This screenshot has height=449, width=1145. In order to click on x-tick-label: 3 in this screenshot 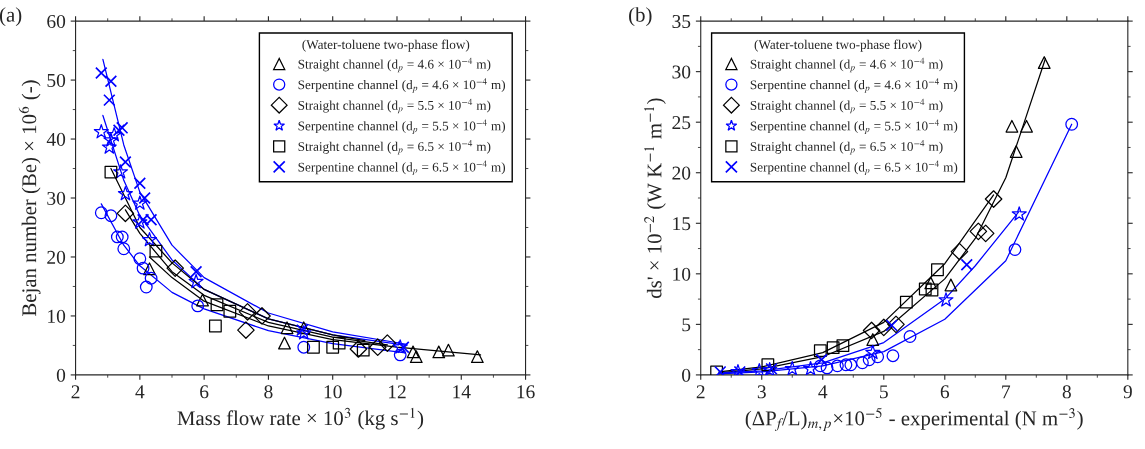, I will do `click(761, 392)`.